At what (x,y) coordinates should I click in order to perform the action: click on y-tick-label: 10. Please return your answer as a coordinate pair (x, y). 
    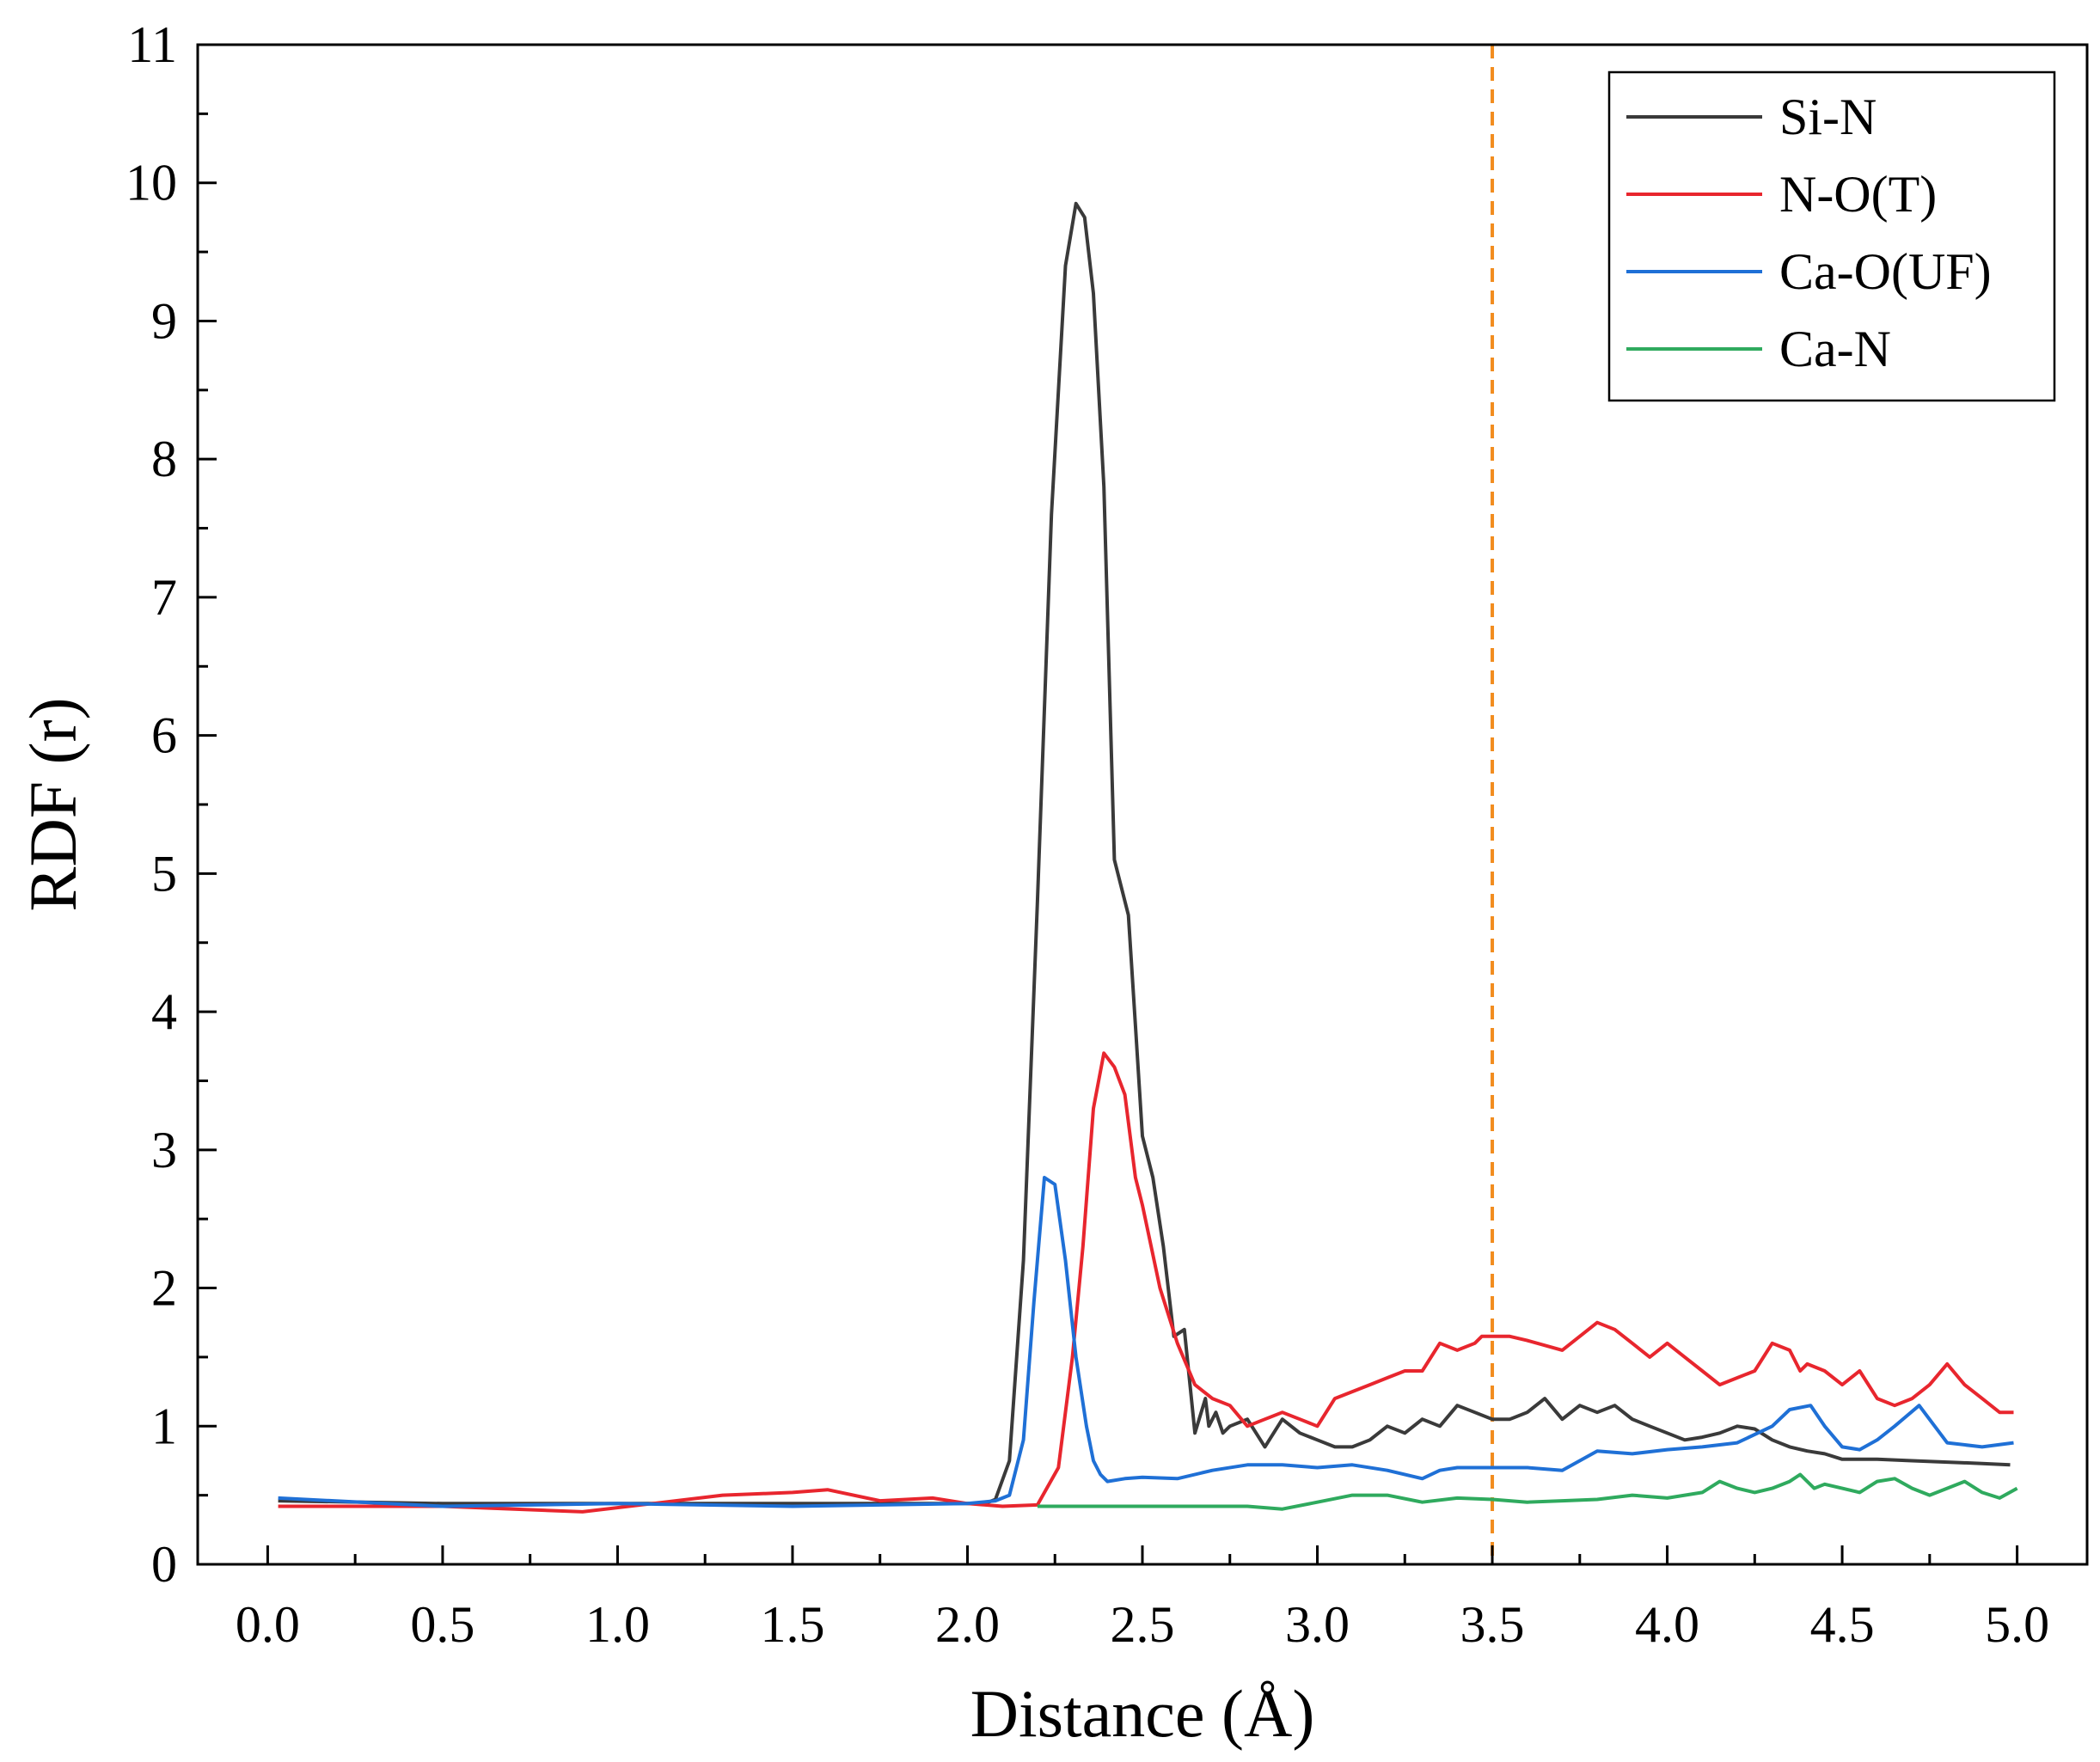
    Looking at the image, I should click on (151, 183).